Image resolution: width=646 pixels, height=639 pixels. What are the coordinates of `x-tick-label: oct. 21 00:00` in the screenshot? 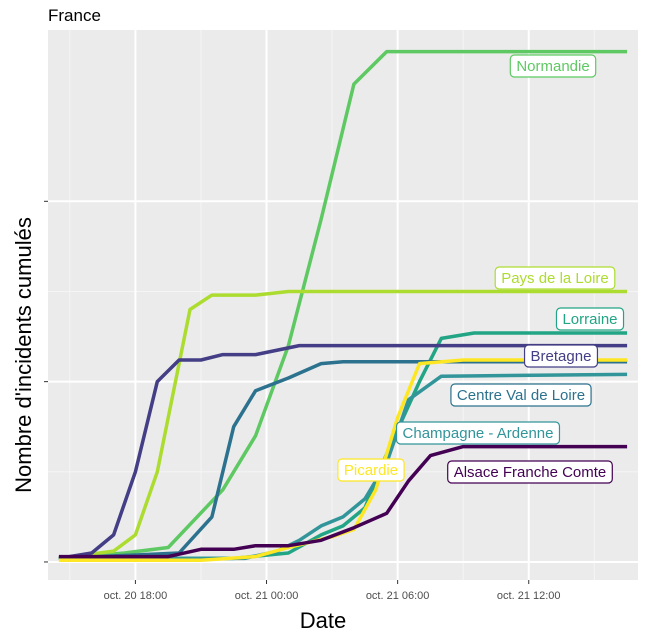 It's located at (267, 596).